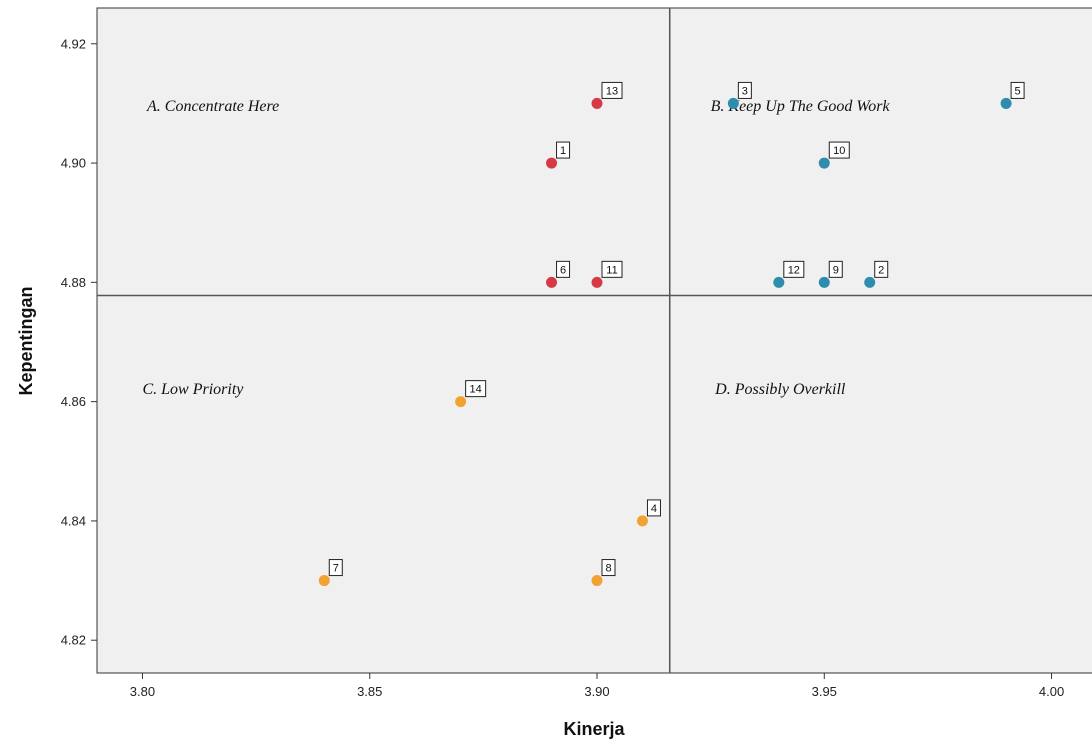  I want to click on quadrant-label: C. Low Priority, so click(193, 389).